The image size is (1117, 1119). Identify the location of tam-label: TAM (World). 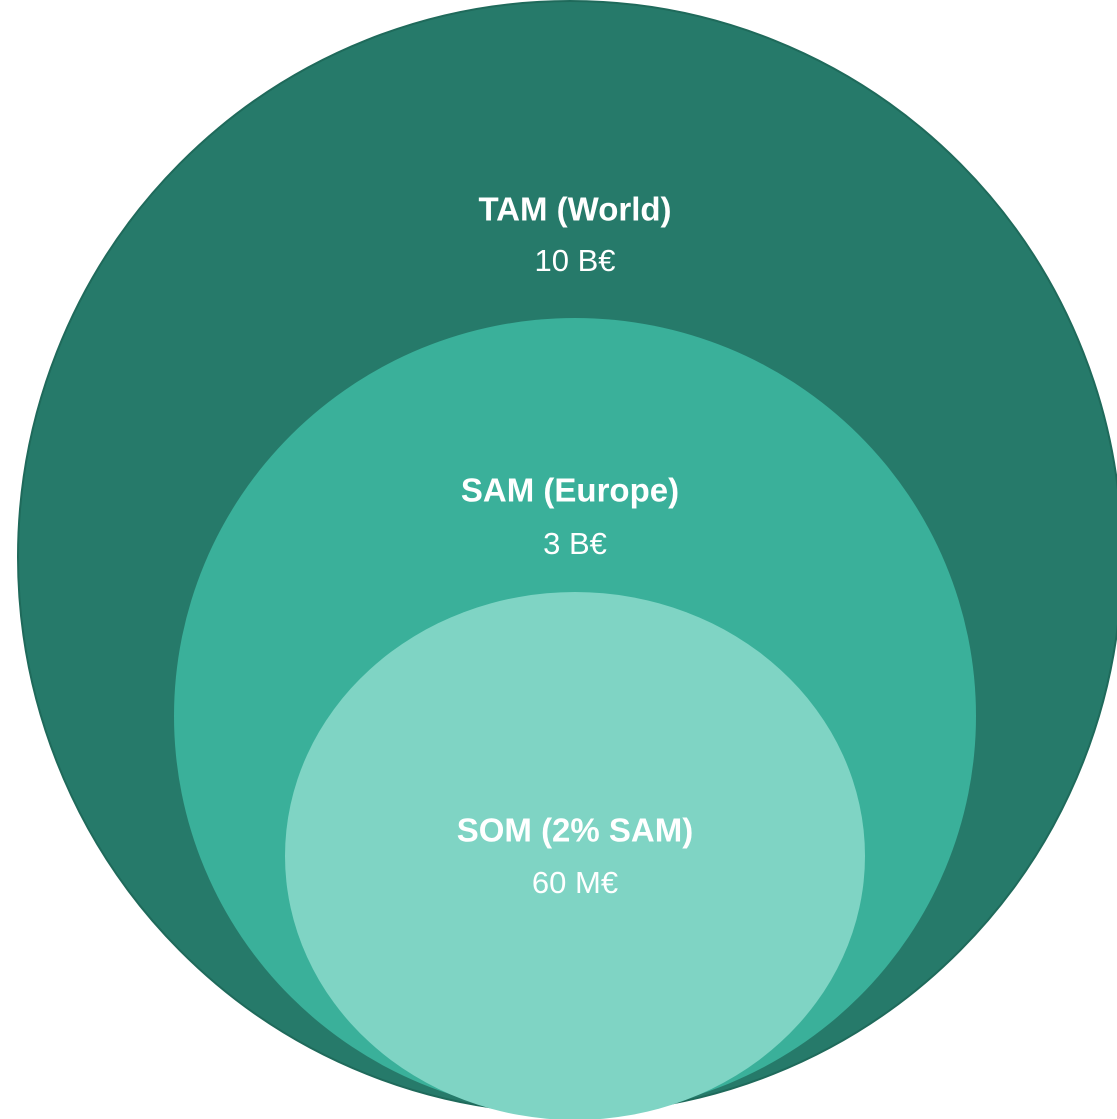
(574, 209).